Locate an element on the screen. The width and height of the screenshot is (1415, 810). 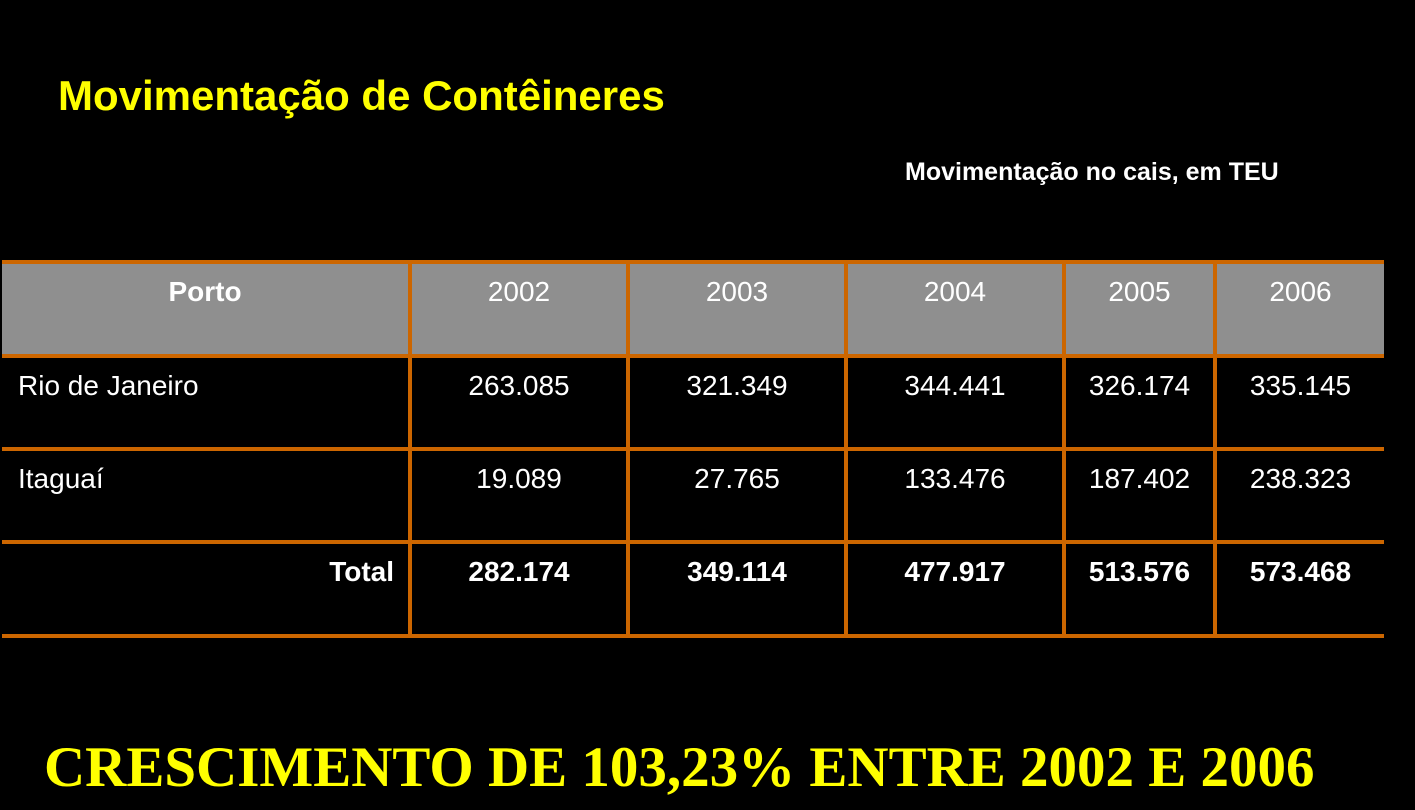
header-year: 2006 is located at coordinates (1298, 309).